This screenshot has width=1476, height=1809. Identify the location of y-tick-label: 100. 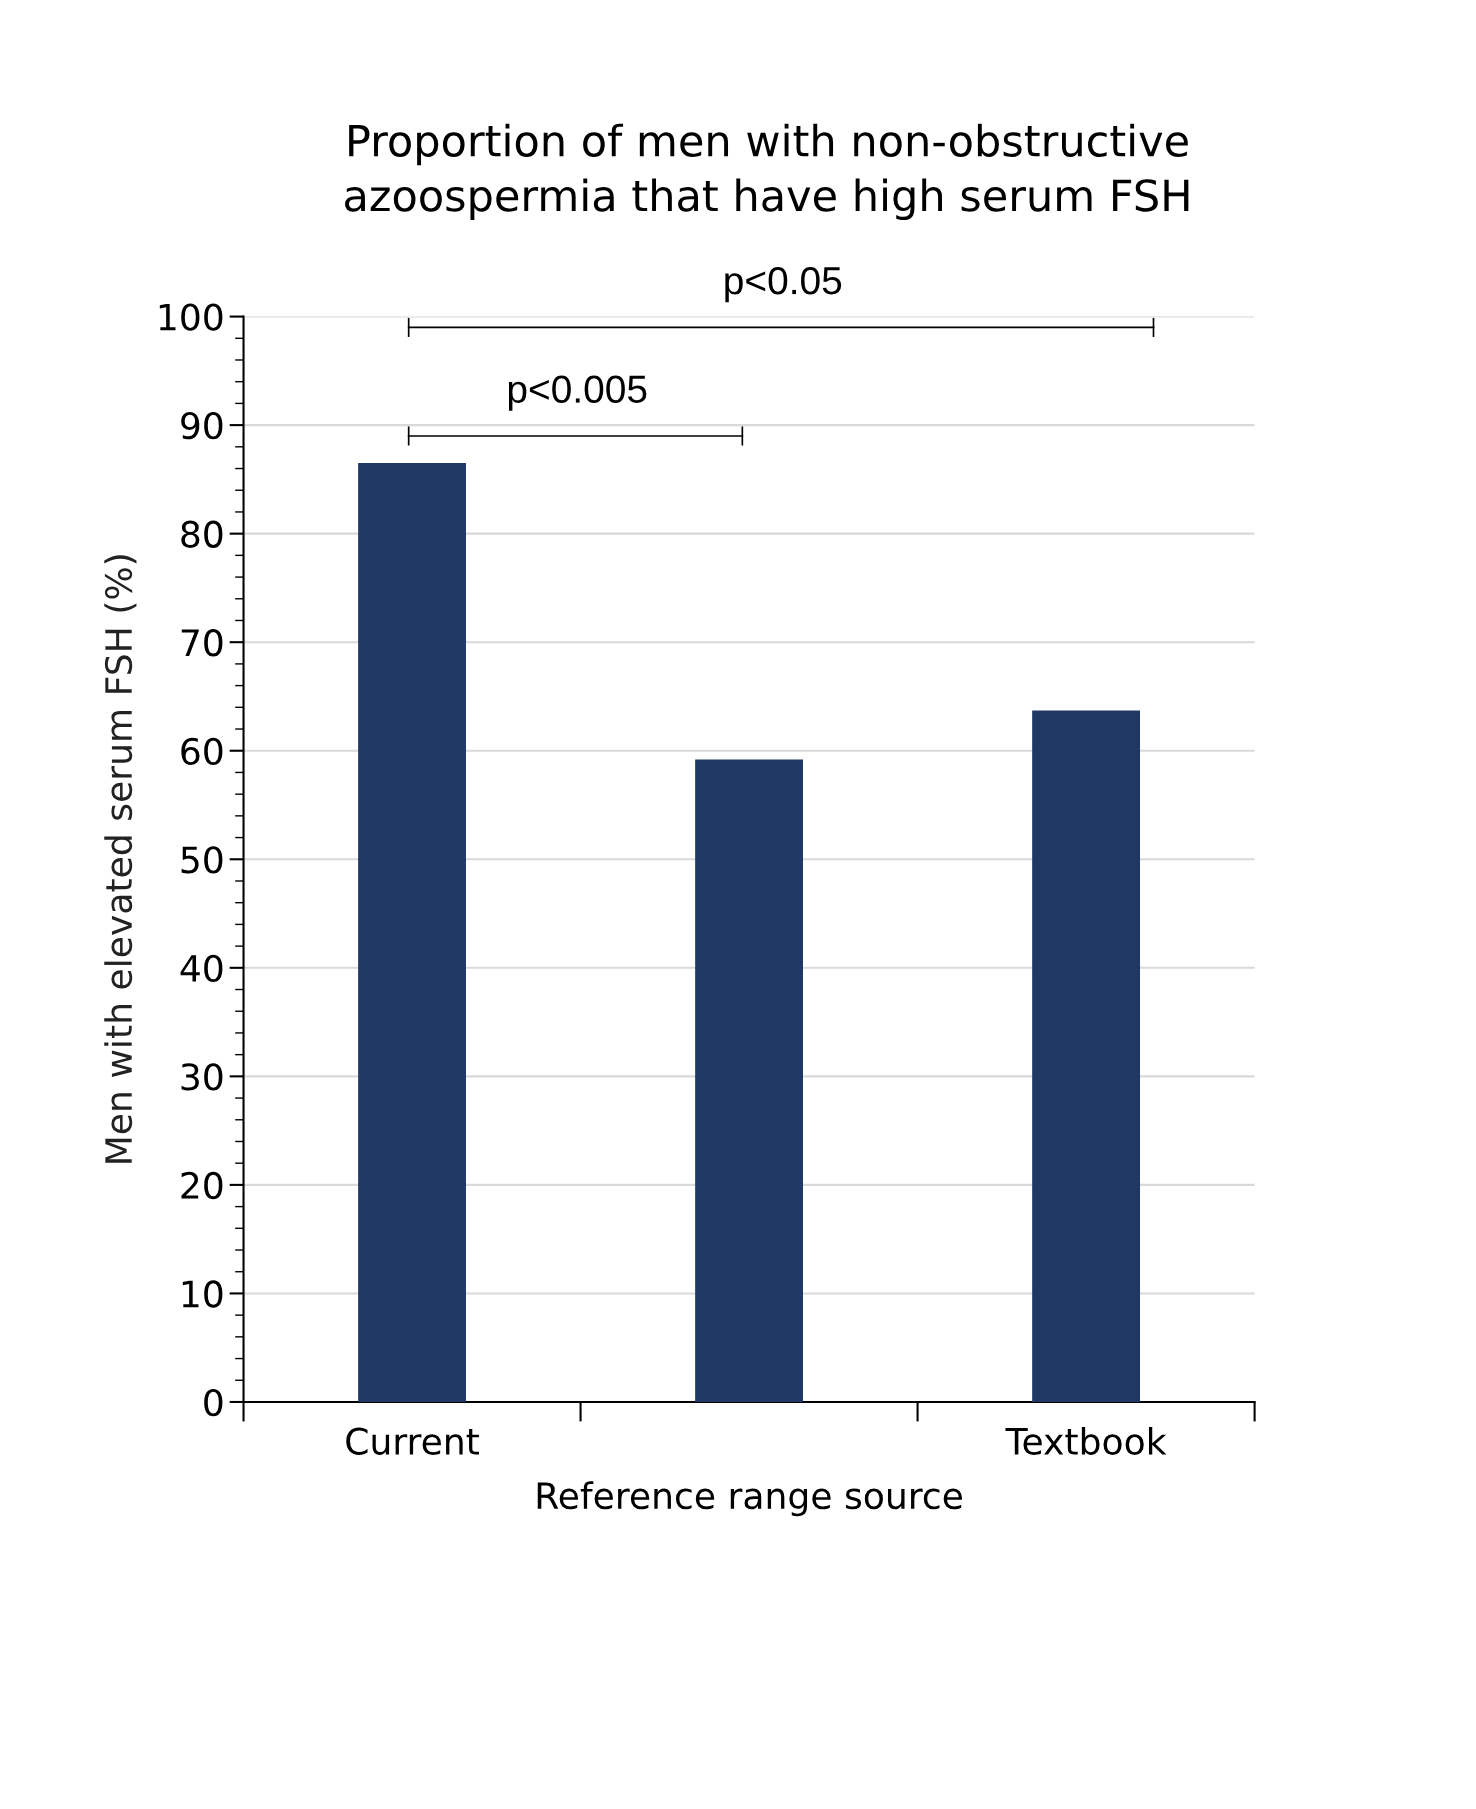
(191, 317).